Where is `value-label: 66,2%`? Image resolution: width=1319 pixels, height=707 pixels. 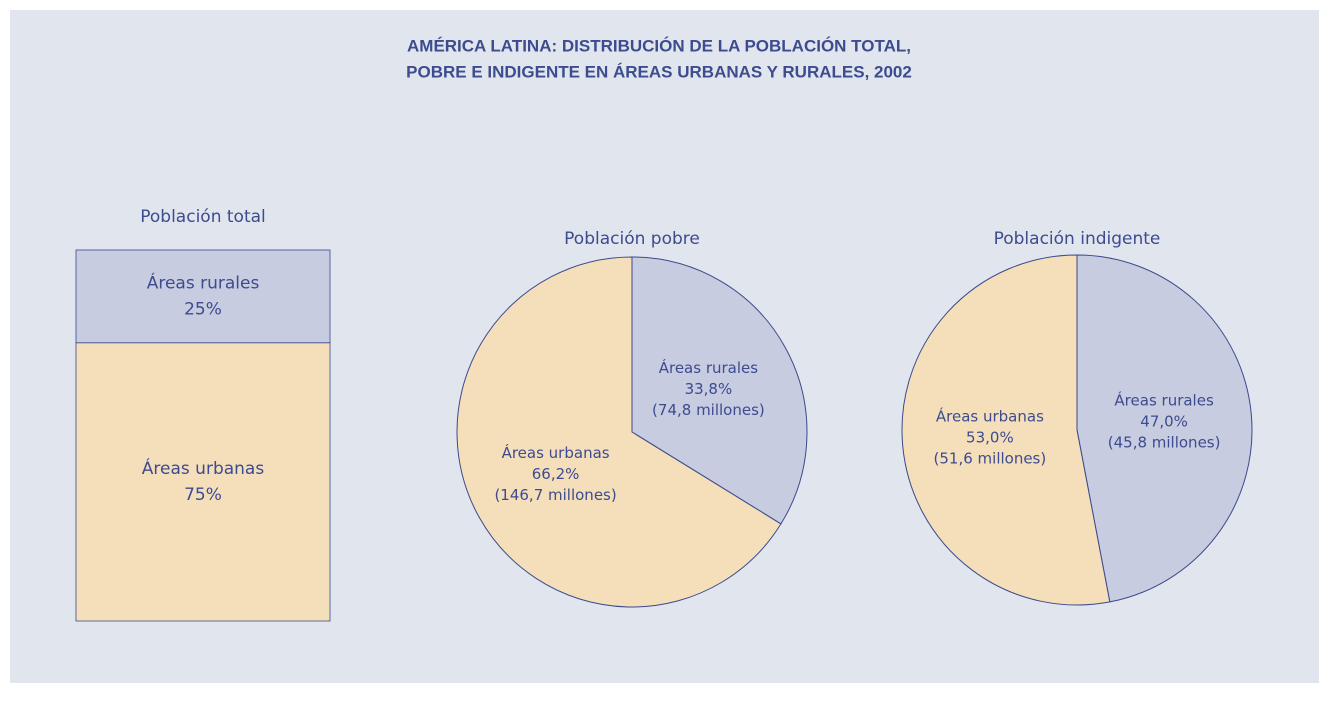 value-label: 66,2% is located at coordinates (556, 474).